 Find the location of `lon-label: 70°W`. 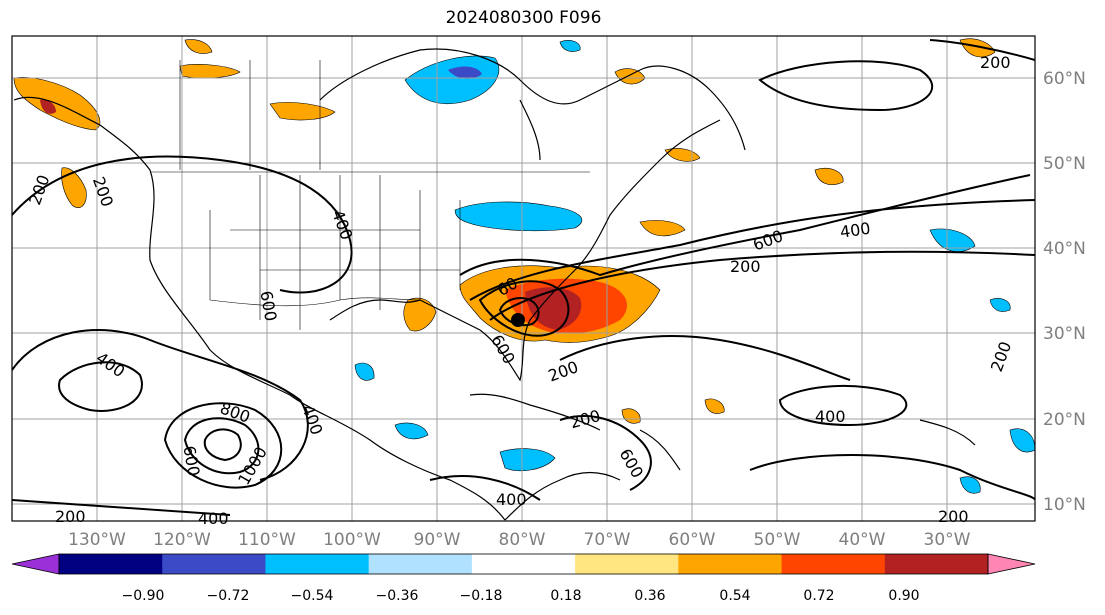

lon-label: 70°W is located at coordinates (607, 540).